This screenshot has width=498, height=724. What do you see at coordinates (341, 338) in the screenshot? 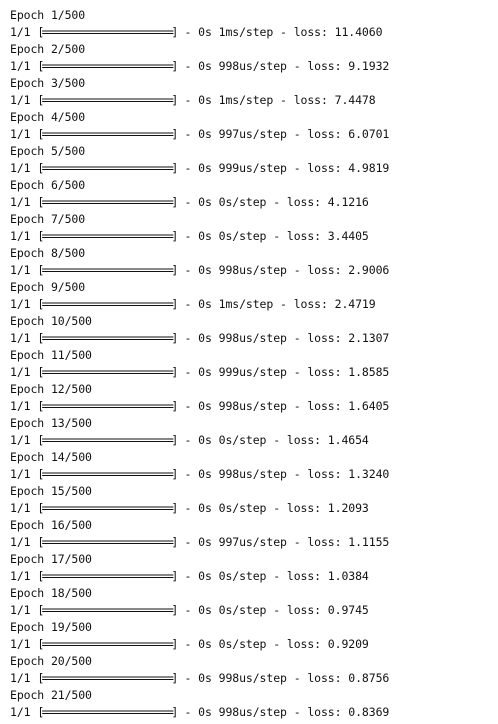
I see `loss-value: - loss: 2.1307` at bounding box center [341, 338].